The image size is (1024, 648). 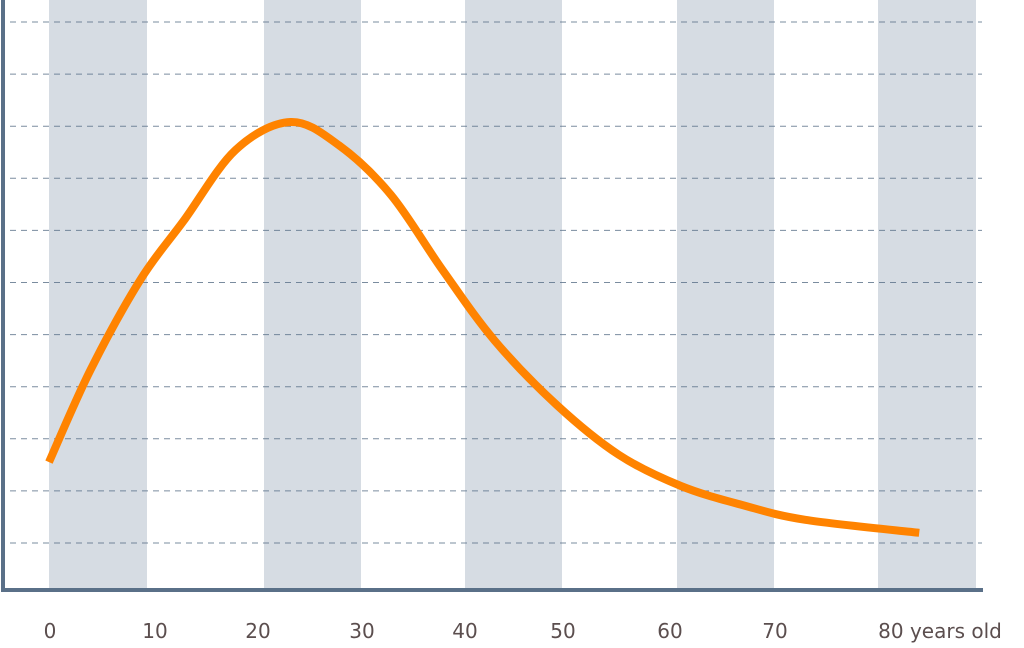 What do you see at coordinates (669, 631) in the screenshot?
I see `x-tick-label: 60` at bounding box center [669, 631].